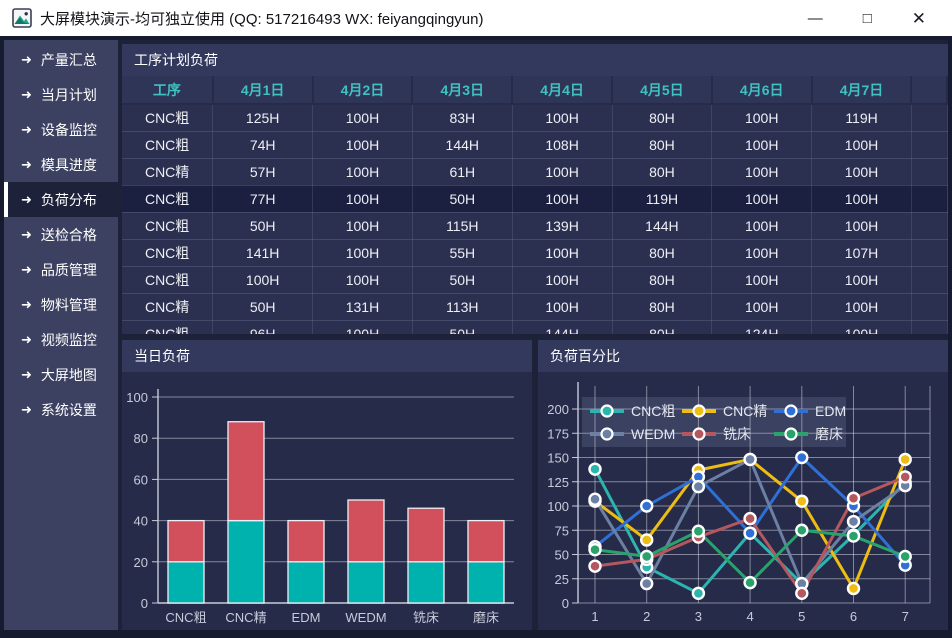  Describe the element at coordinates (462, 253) in the screenshot. I see `table-cell: 55H` at that location.